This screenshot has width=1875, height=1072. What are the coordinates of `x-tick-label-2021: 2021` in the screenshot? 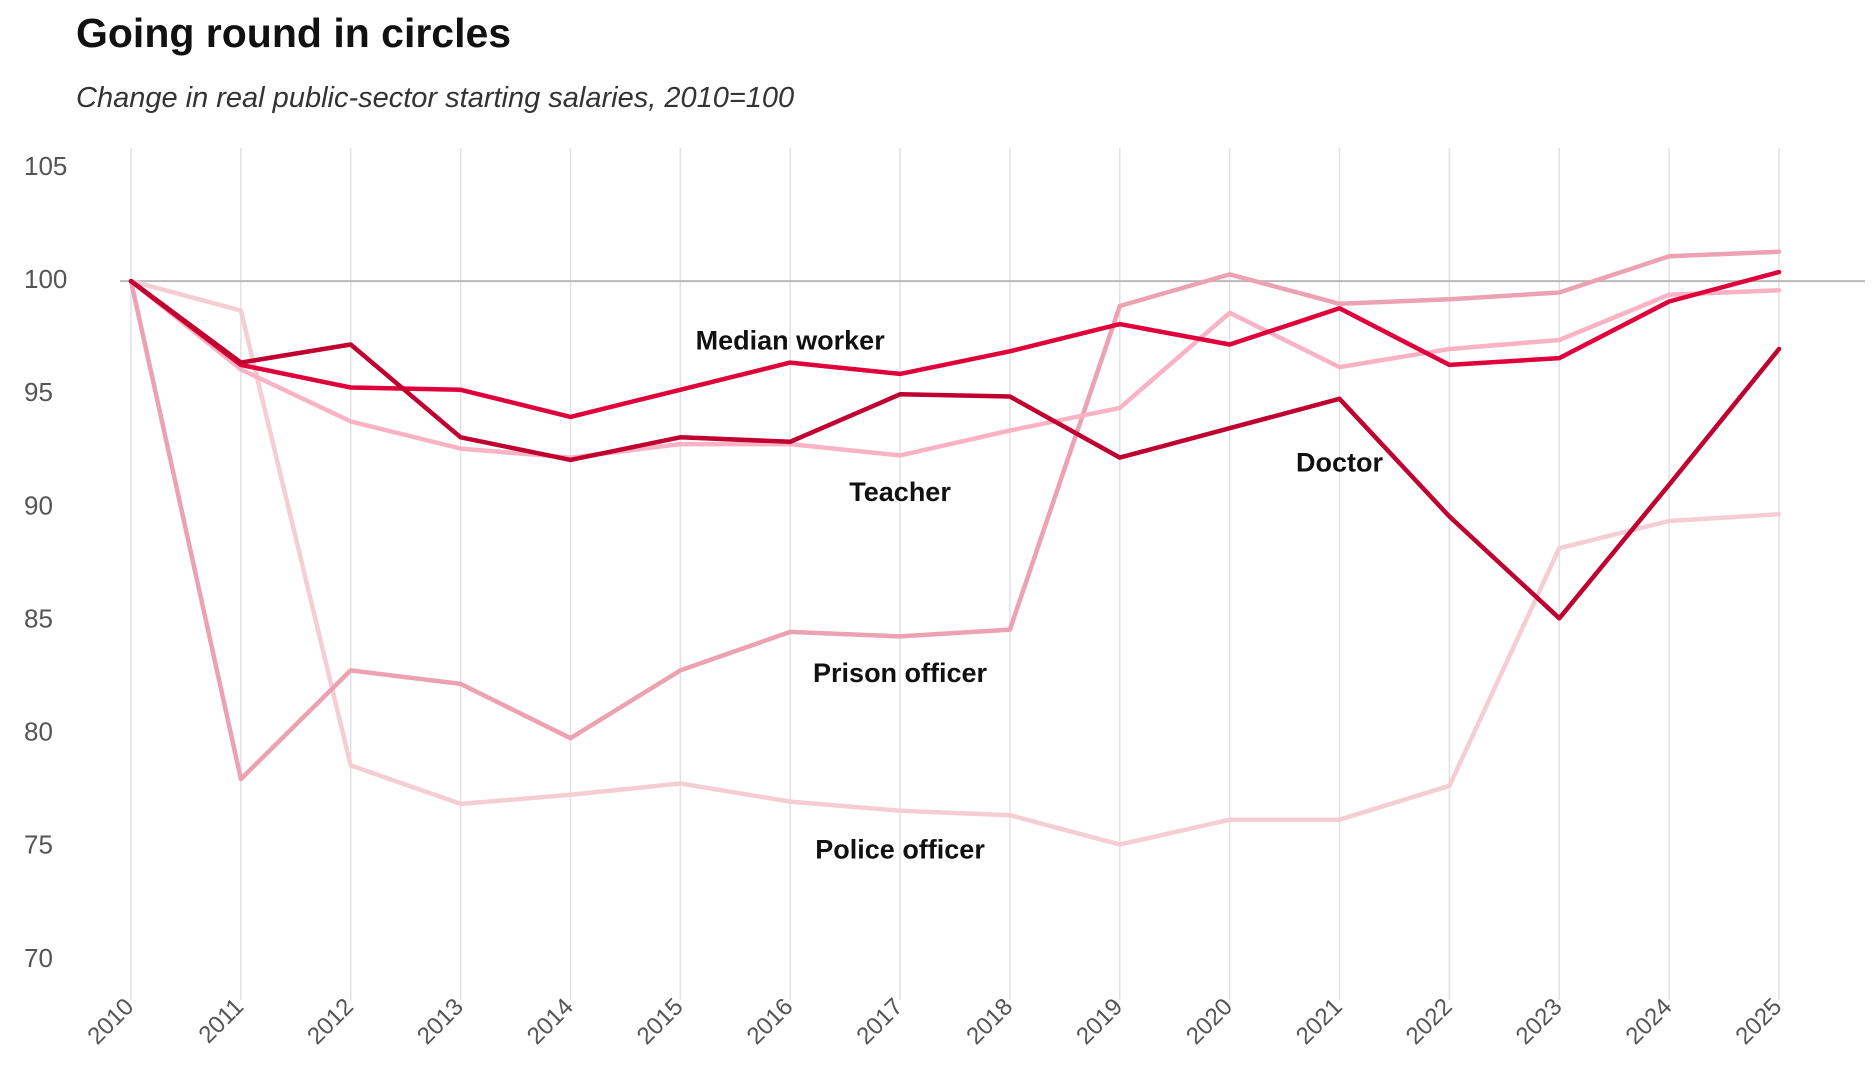 It's located at (1319, 1021).